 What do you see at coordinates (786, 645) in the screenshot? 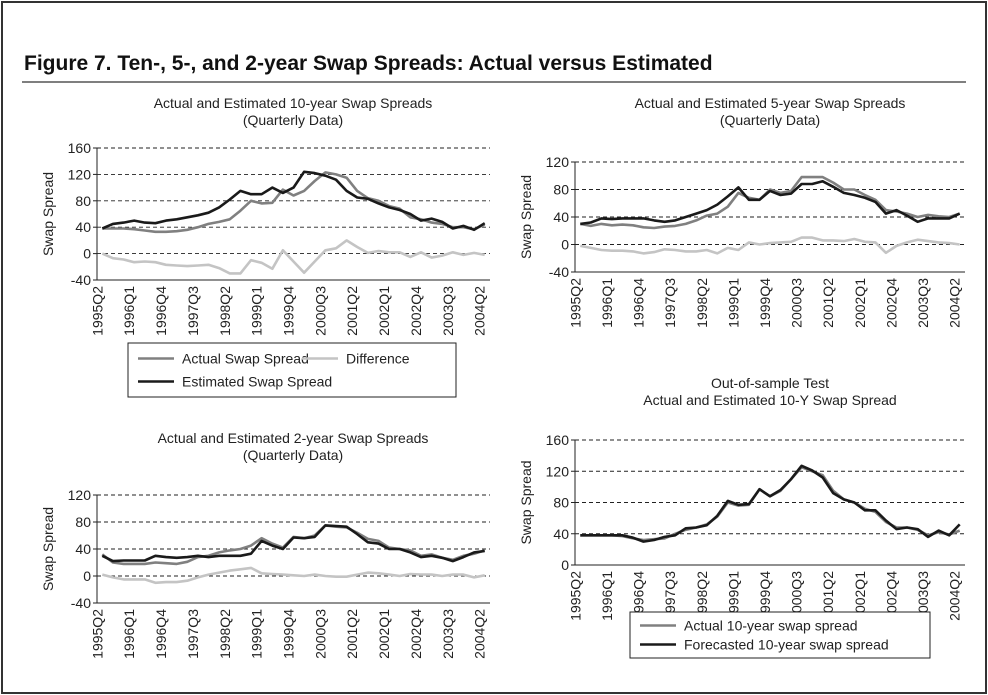
I see `legend-label: Forecasted 10-year swap spread` at bounding box center [786, 645].